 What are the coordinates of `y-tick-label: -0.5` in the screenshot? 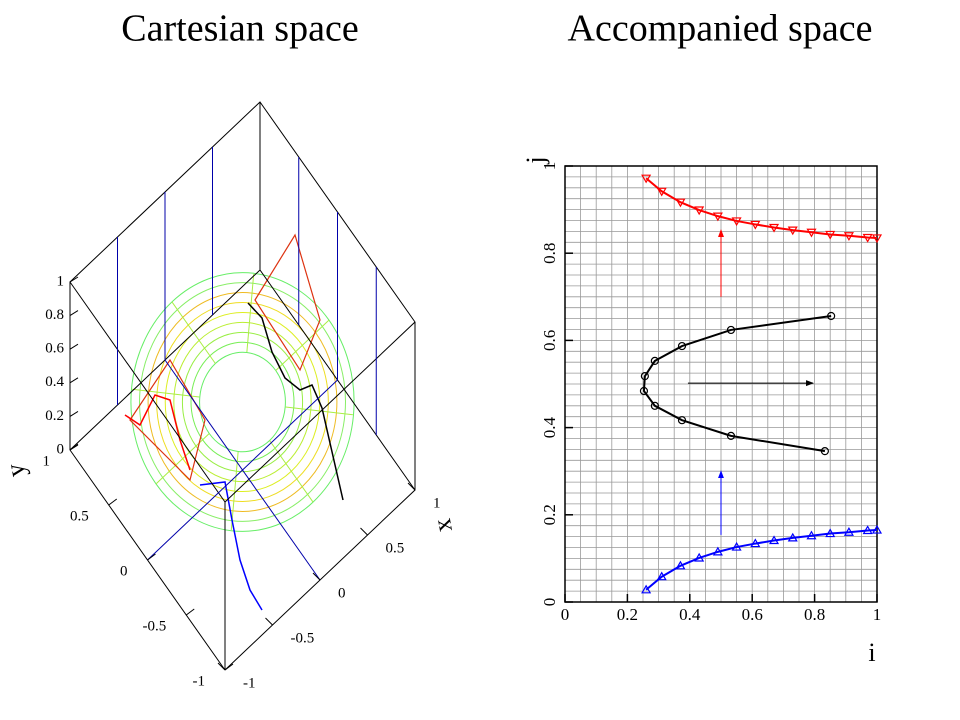 It's located at (155, 626).